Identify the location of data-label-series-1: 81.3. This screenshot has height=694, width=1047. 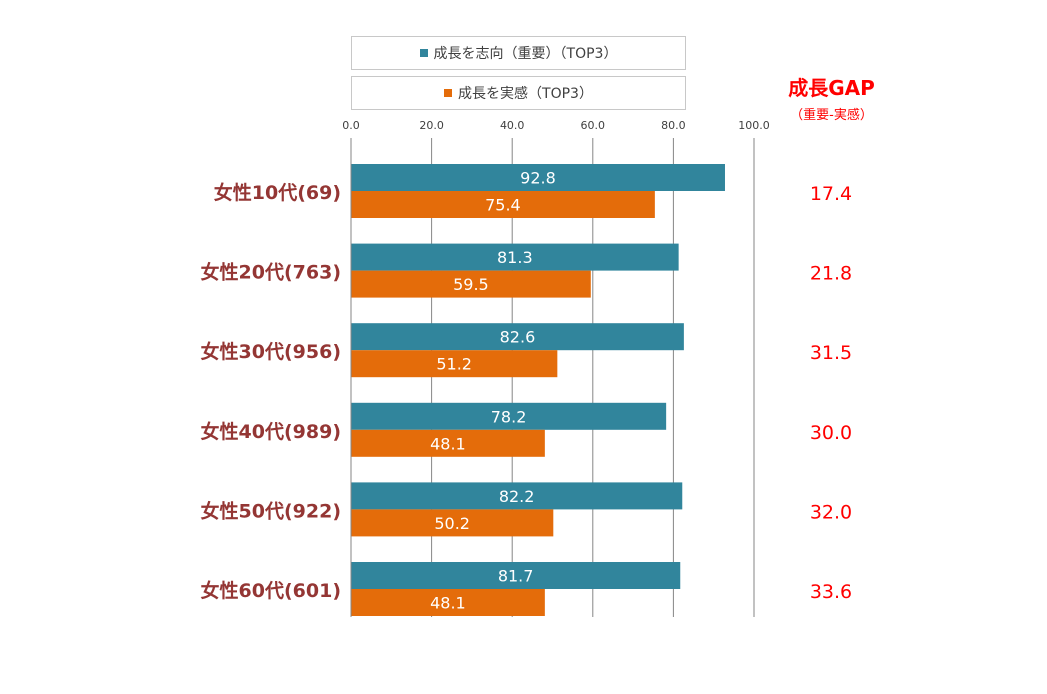
(515, 257).